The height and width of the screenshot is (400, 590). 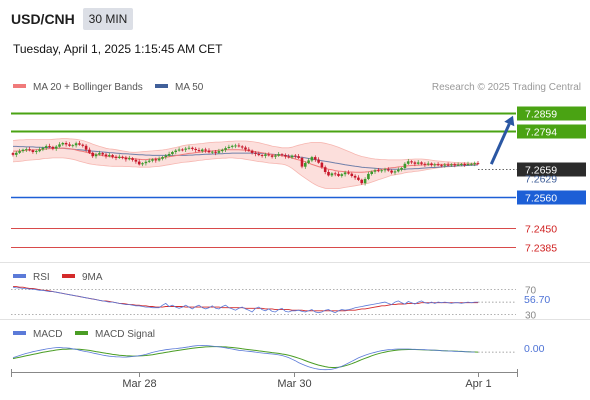 I want to click on time-tick-label: Mar 28, so click(x=139, y=384).